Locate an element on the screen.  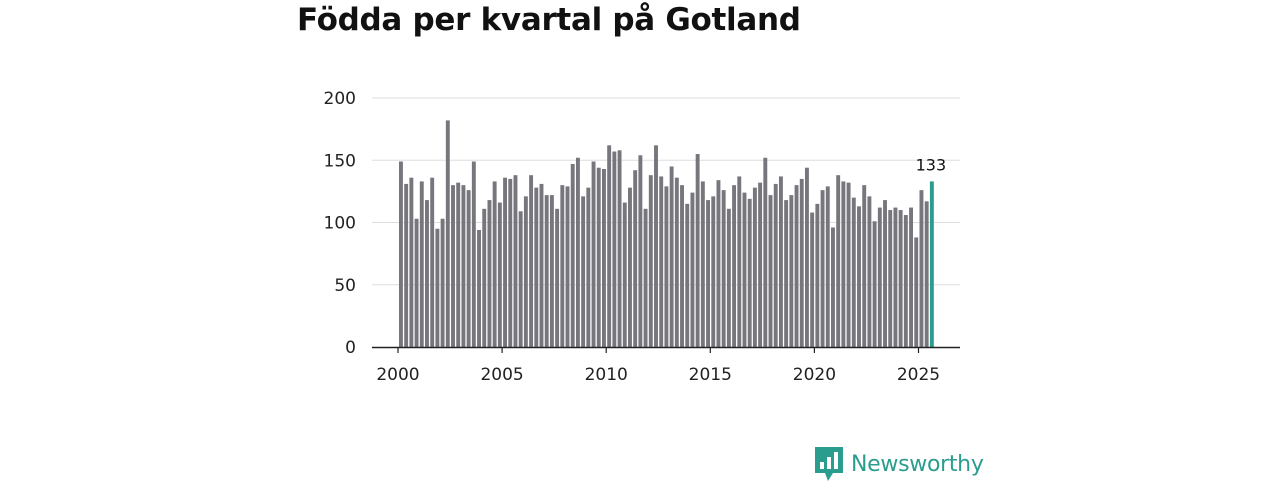
chart-title: Födda per kvartal på Gotland is located at coordinates (549, 20).